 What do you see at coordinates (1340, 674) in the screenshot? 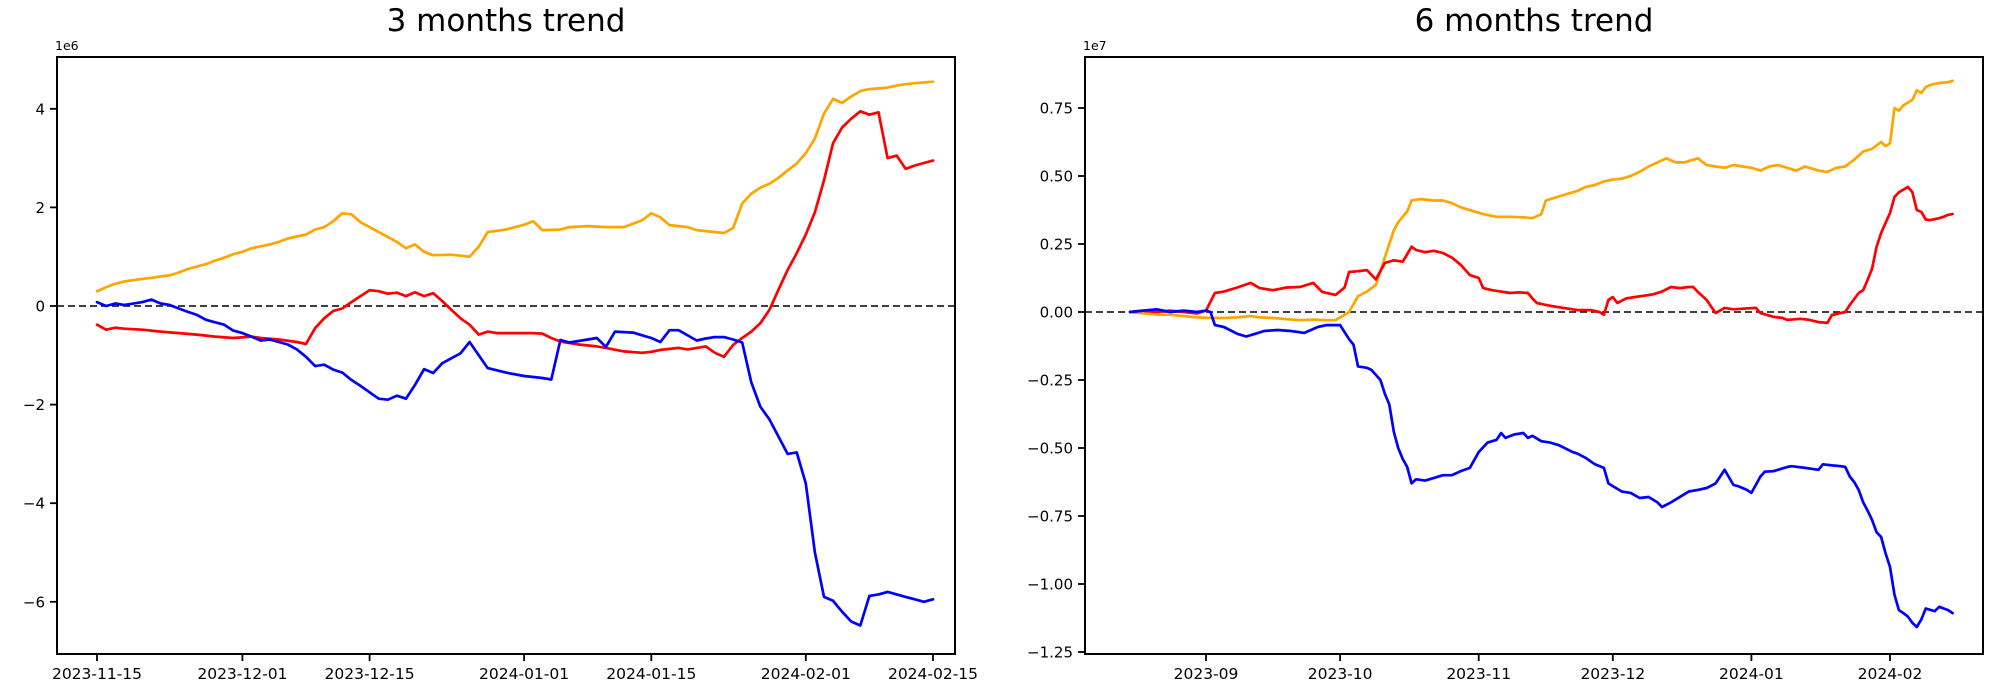
I see `x-tick-label: 2023-10` at bounding box center [1340, 674].